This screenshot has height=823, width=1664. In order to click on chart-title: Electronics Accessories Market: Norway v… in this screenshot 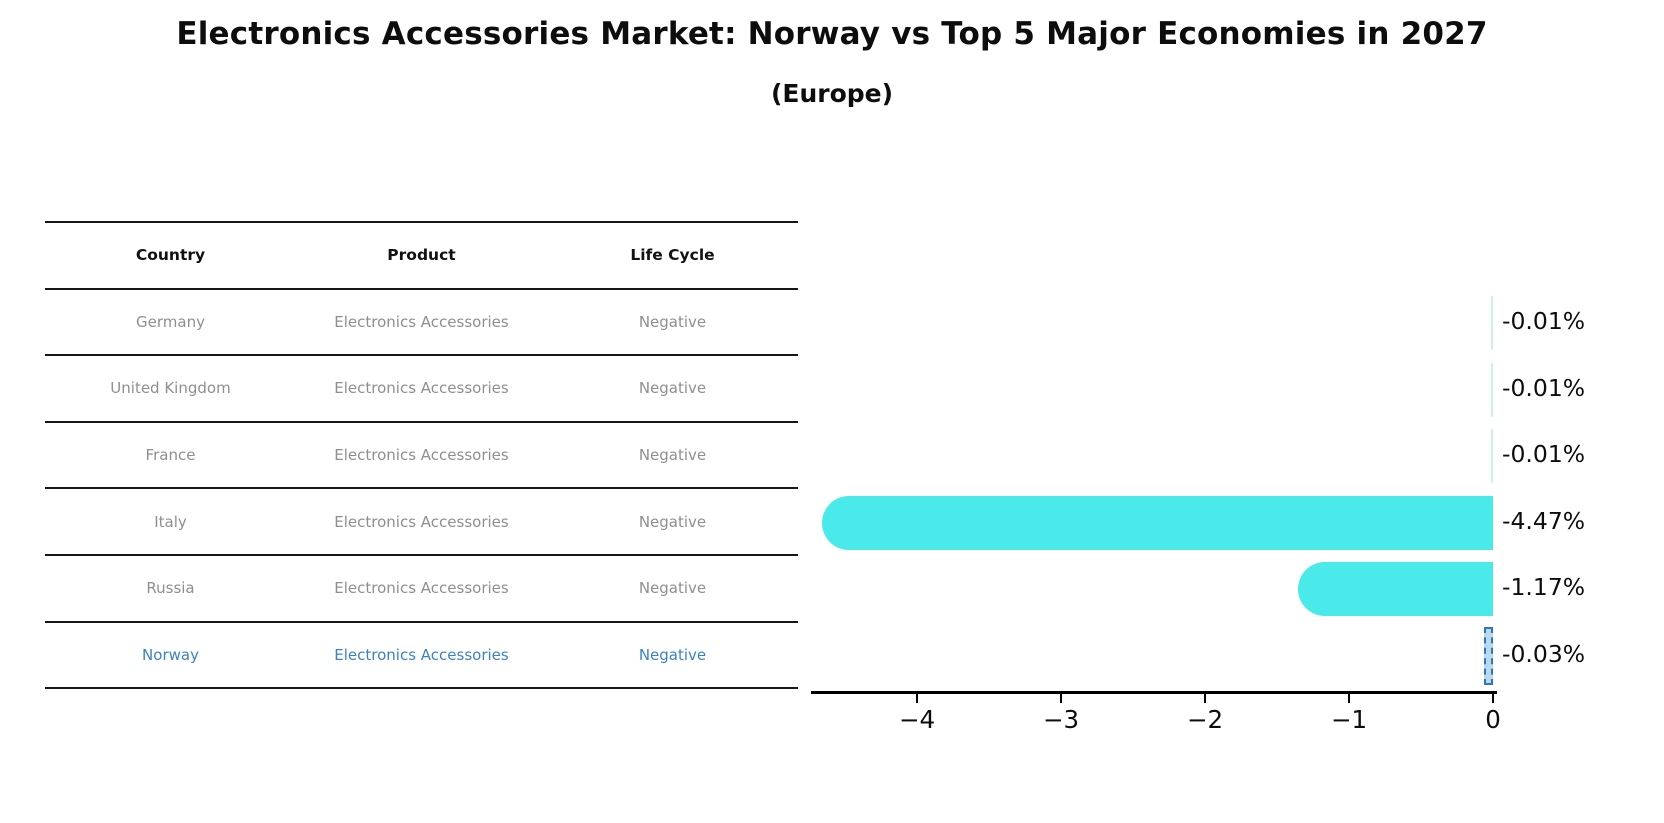, I will do `click(832, 34)`.